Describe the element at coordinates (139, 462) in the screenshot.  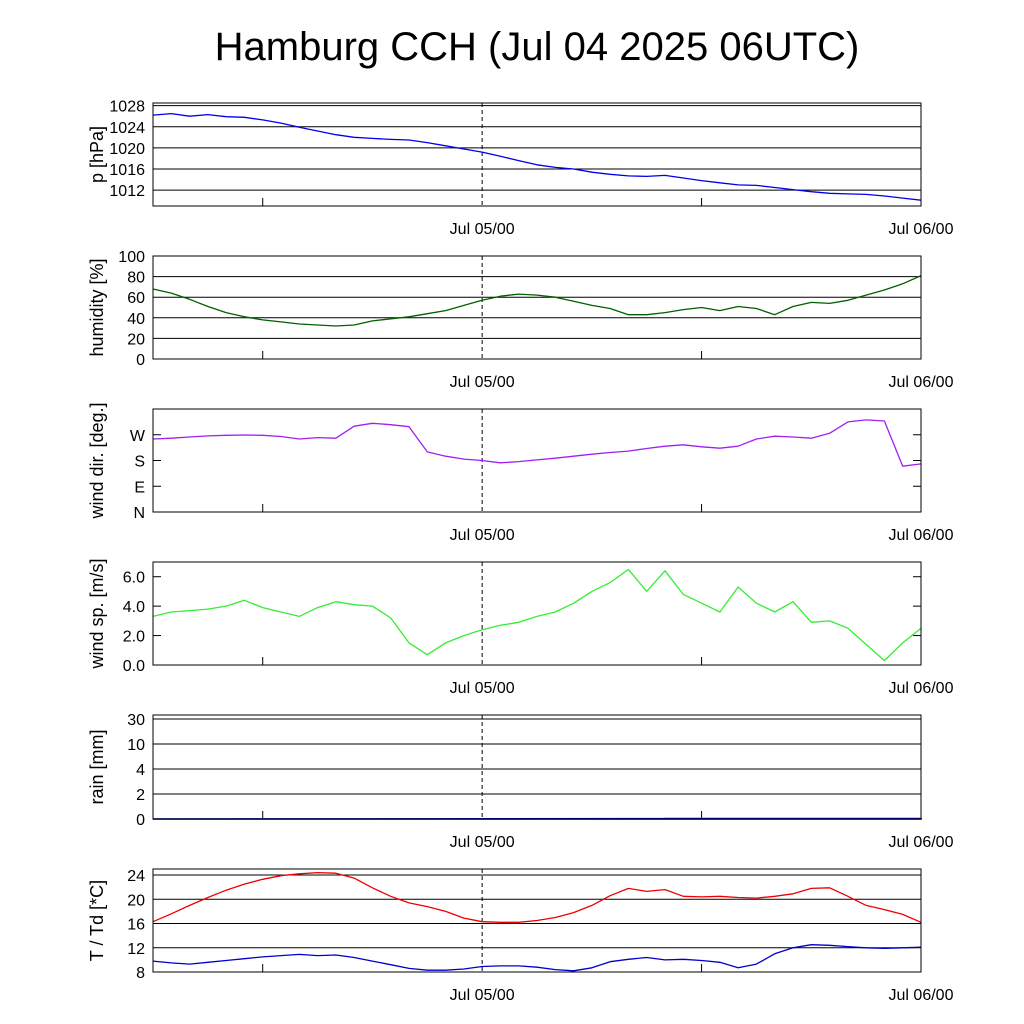
I see `wind-direction-y-tick-label: S` at that location.